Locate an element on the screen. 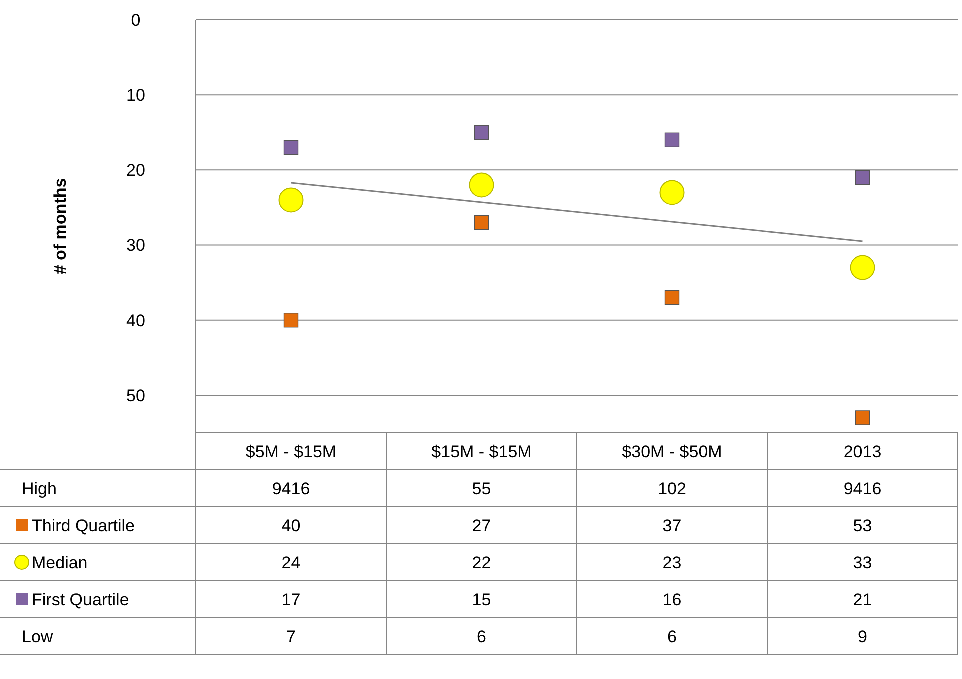 The width and height of the screenshot is (962, 679). data-label: 9 is located at coordinates (863, 636).